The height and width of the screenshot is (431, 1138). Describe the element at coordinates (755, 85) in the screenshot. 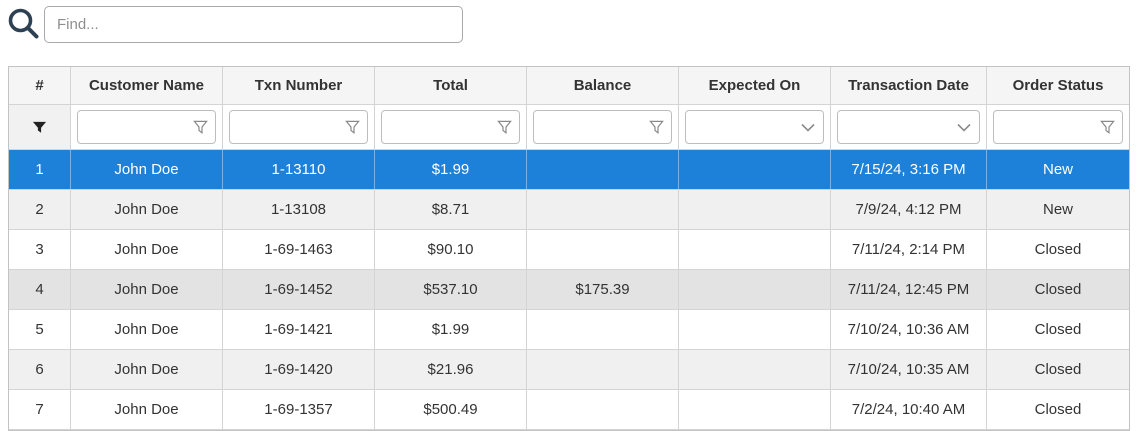

I see `column-header-expected-on: Expected On` at that location.